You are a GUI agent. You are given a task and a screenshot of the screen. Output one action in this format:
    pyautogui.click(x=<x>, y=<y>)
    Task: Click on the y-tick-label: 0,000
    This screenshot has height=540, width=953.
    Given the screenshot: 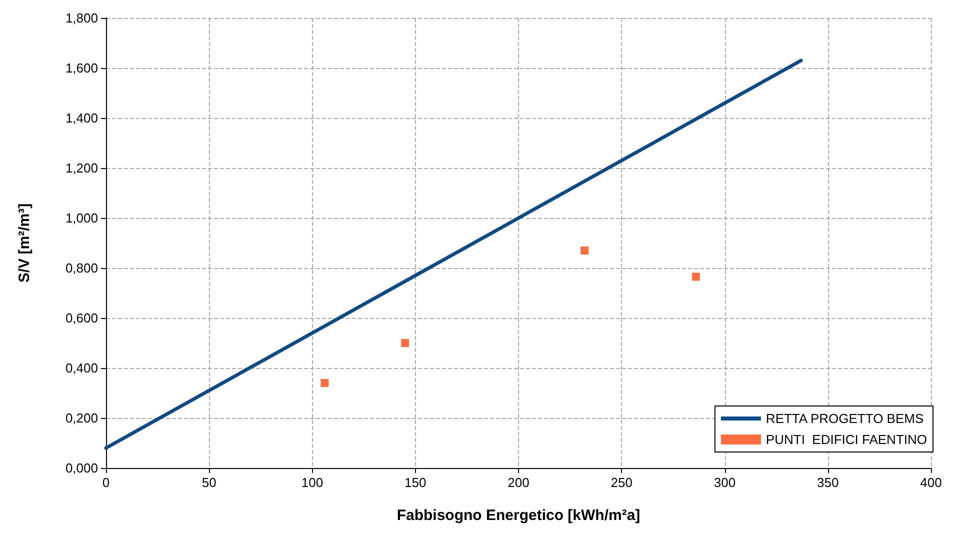 What is the action you would take?
    pyautogui.click(x=81, y=468)
    